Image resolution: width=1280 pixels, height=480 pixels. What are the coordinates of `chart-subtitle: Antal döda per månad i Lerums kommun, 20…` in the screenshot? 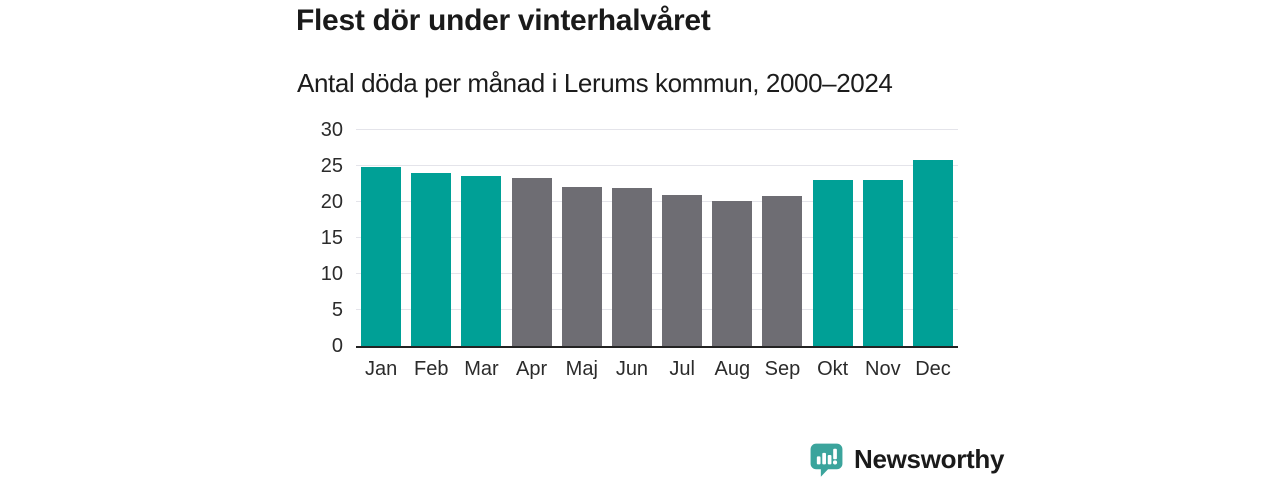 It's located at (595, 83).